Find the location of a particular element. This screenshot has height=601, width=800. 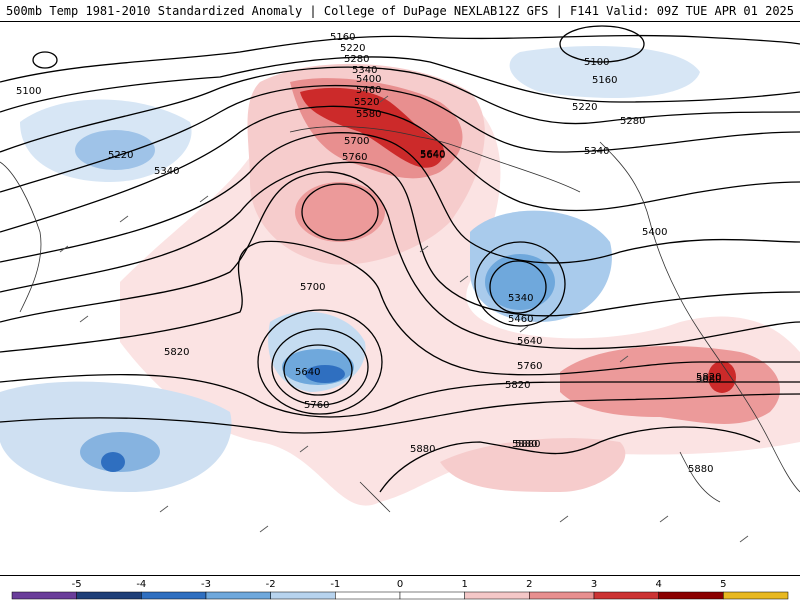

colorbar-tick-label: -5 is located at coordinates (77, 584).